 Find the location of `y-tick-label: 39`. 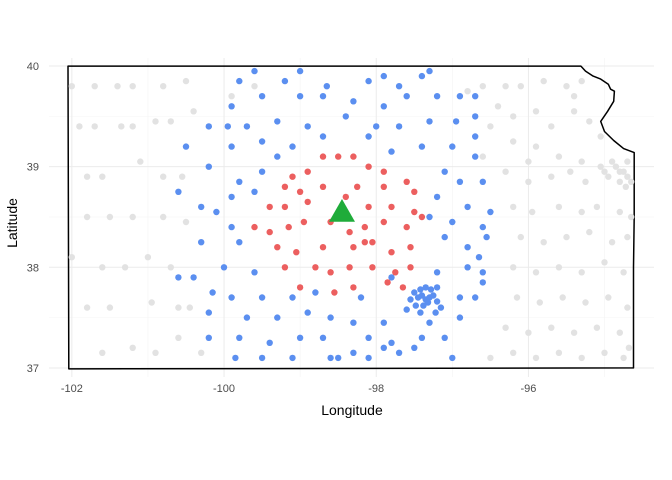

y-tick-label: 39 is located at coordinates (33, 168).